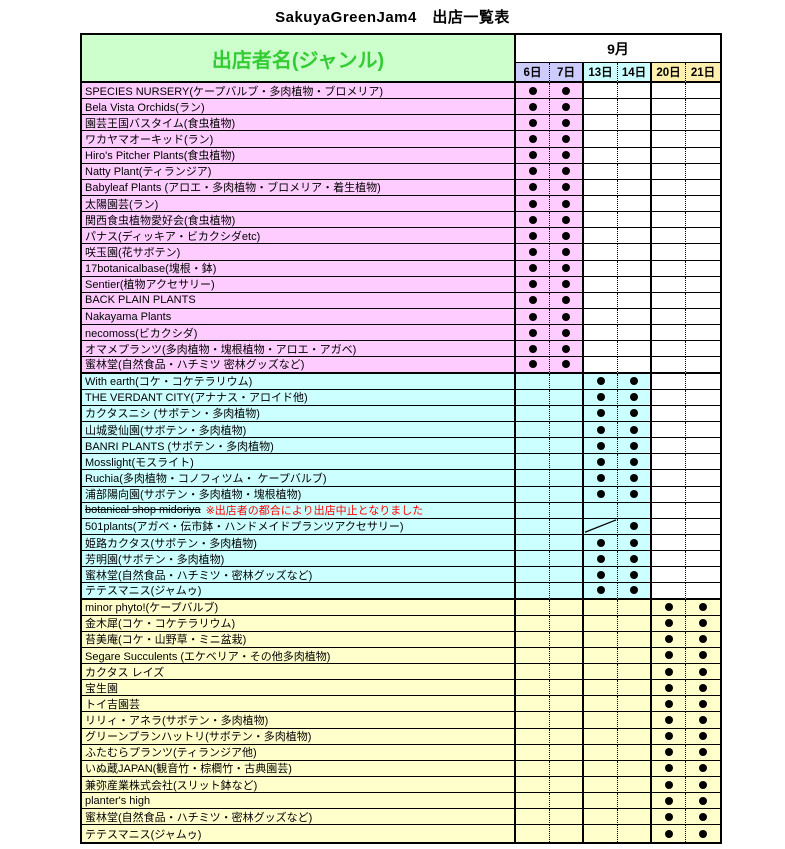  What do you see at coordinates (299, 91) in the screenshot?
I see `vendor-name-cell: SPECIES NURSERY(ケープバルブ・多肉植物・ブロメリア)` at bounding box center [299, 91].